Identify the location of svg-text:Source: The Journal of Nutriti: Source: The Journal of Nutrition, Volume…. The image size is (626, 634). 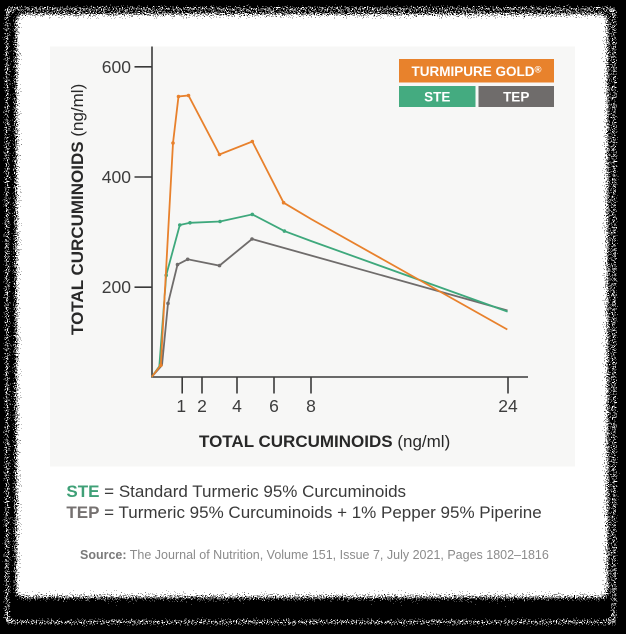
(314, 555).